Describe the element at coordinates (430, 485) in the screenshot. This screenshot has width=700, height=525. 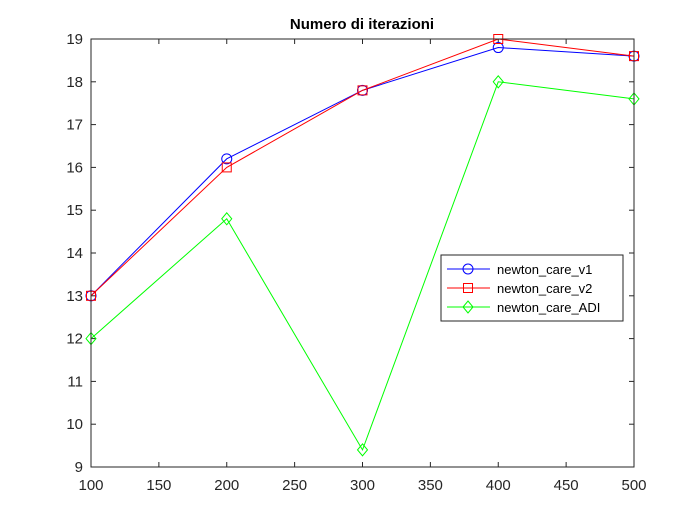
I see `x-tick-label: 350` at that location.